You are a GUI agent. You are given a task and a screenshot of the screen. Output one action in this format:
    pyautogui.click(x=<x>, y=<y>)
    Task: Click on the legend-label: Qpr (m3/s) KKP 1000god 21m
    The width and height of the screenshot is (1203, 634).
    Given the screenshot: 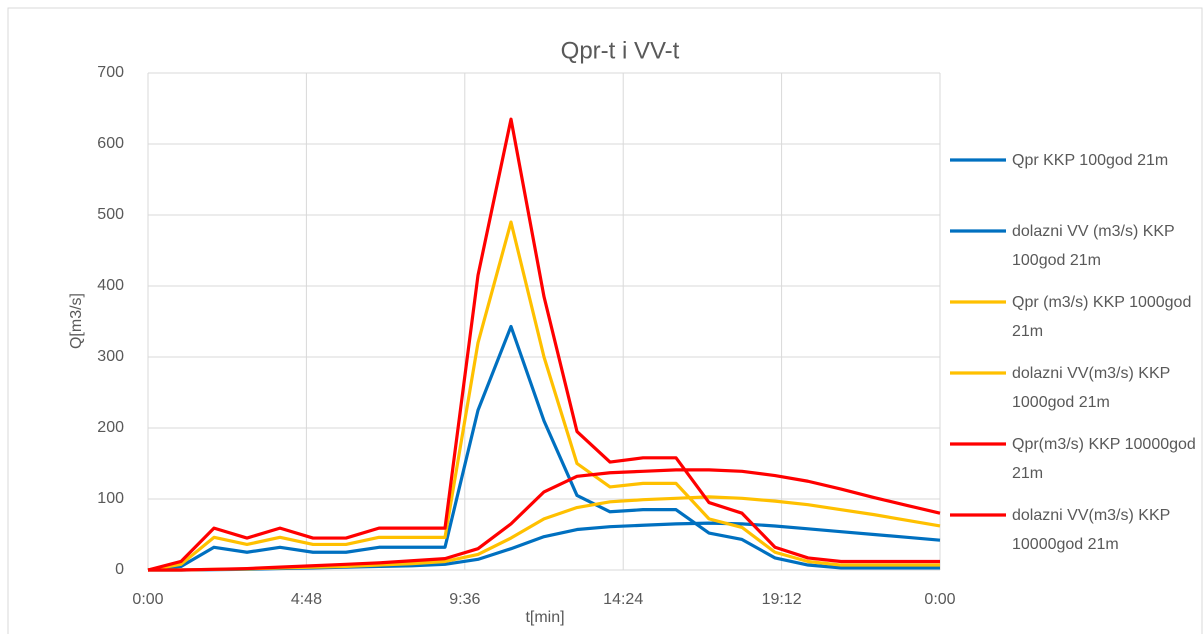 What is the action you would take?
    pyautogui.click(x=1102, y=317)
    